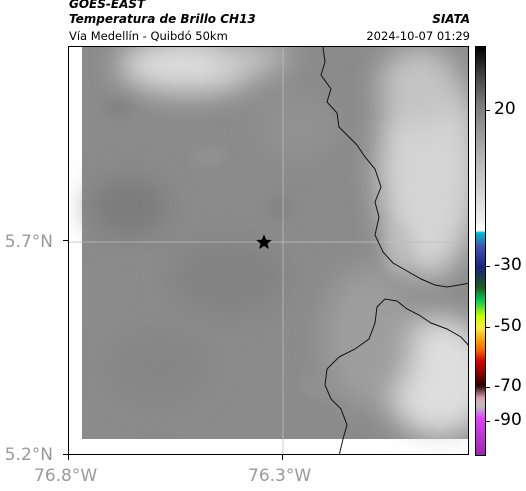 Image resolution: width=526 pixels, height=491 pixels. What do you see at coordinates (505, 109) in the screenshot?
I see `colorbar-label: 20` at bounding box center [505, 109].